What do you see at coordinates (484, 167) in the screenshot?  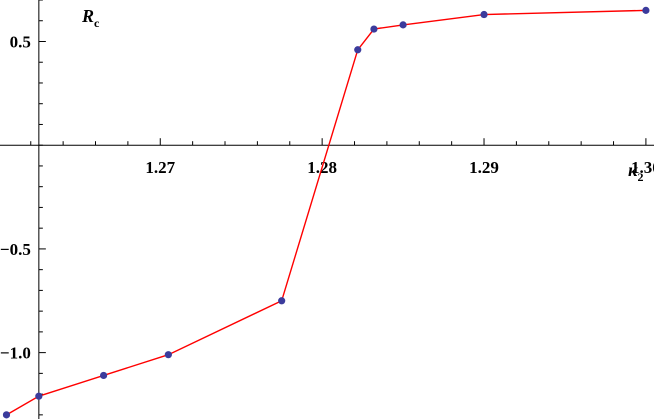 I see `x-tick-label: 1.29` at bounding box center [484, 167].